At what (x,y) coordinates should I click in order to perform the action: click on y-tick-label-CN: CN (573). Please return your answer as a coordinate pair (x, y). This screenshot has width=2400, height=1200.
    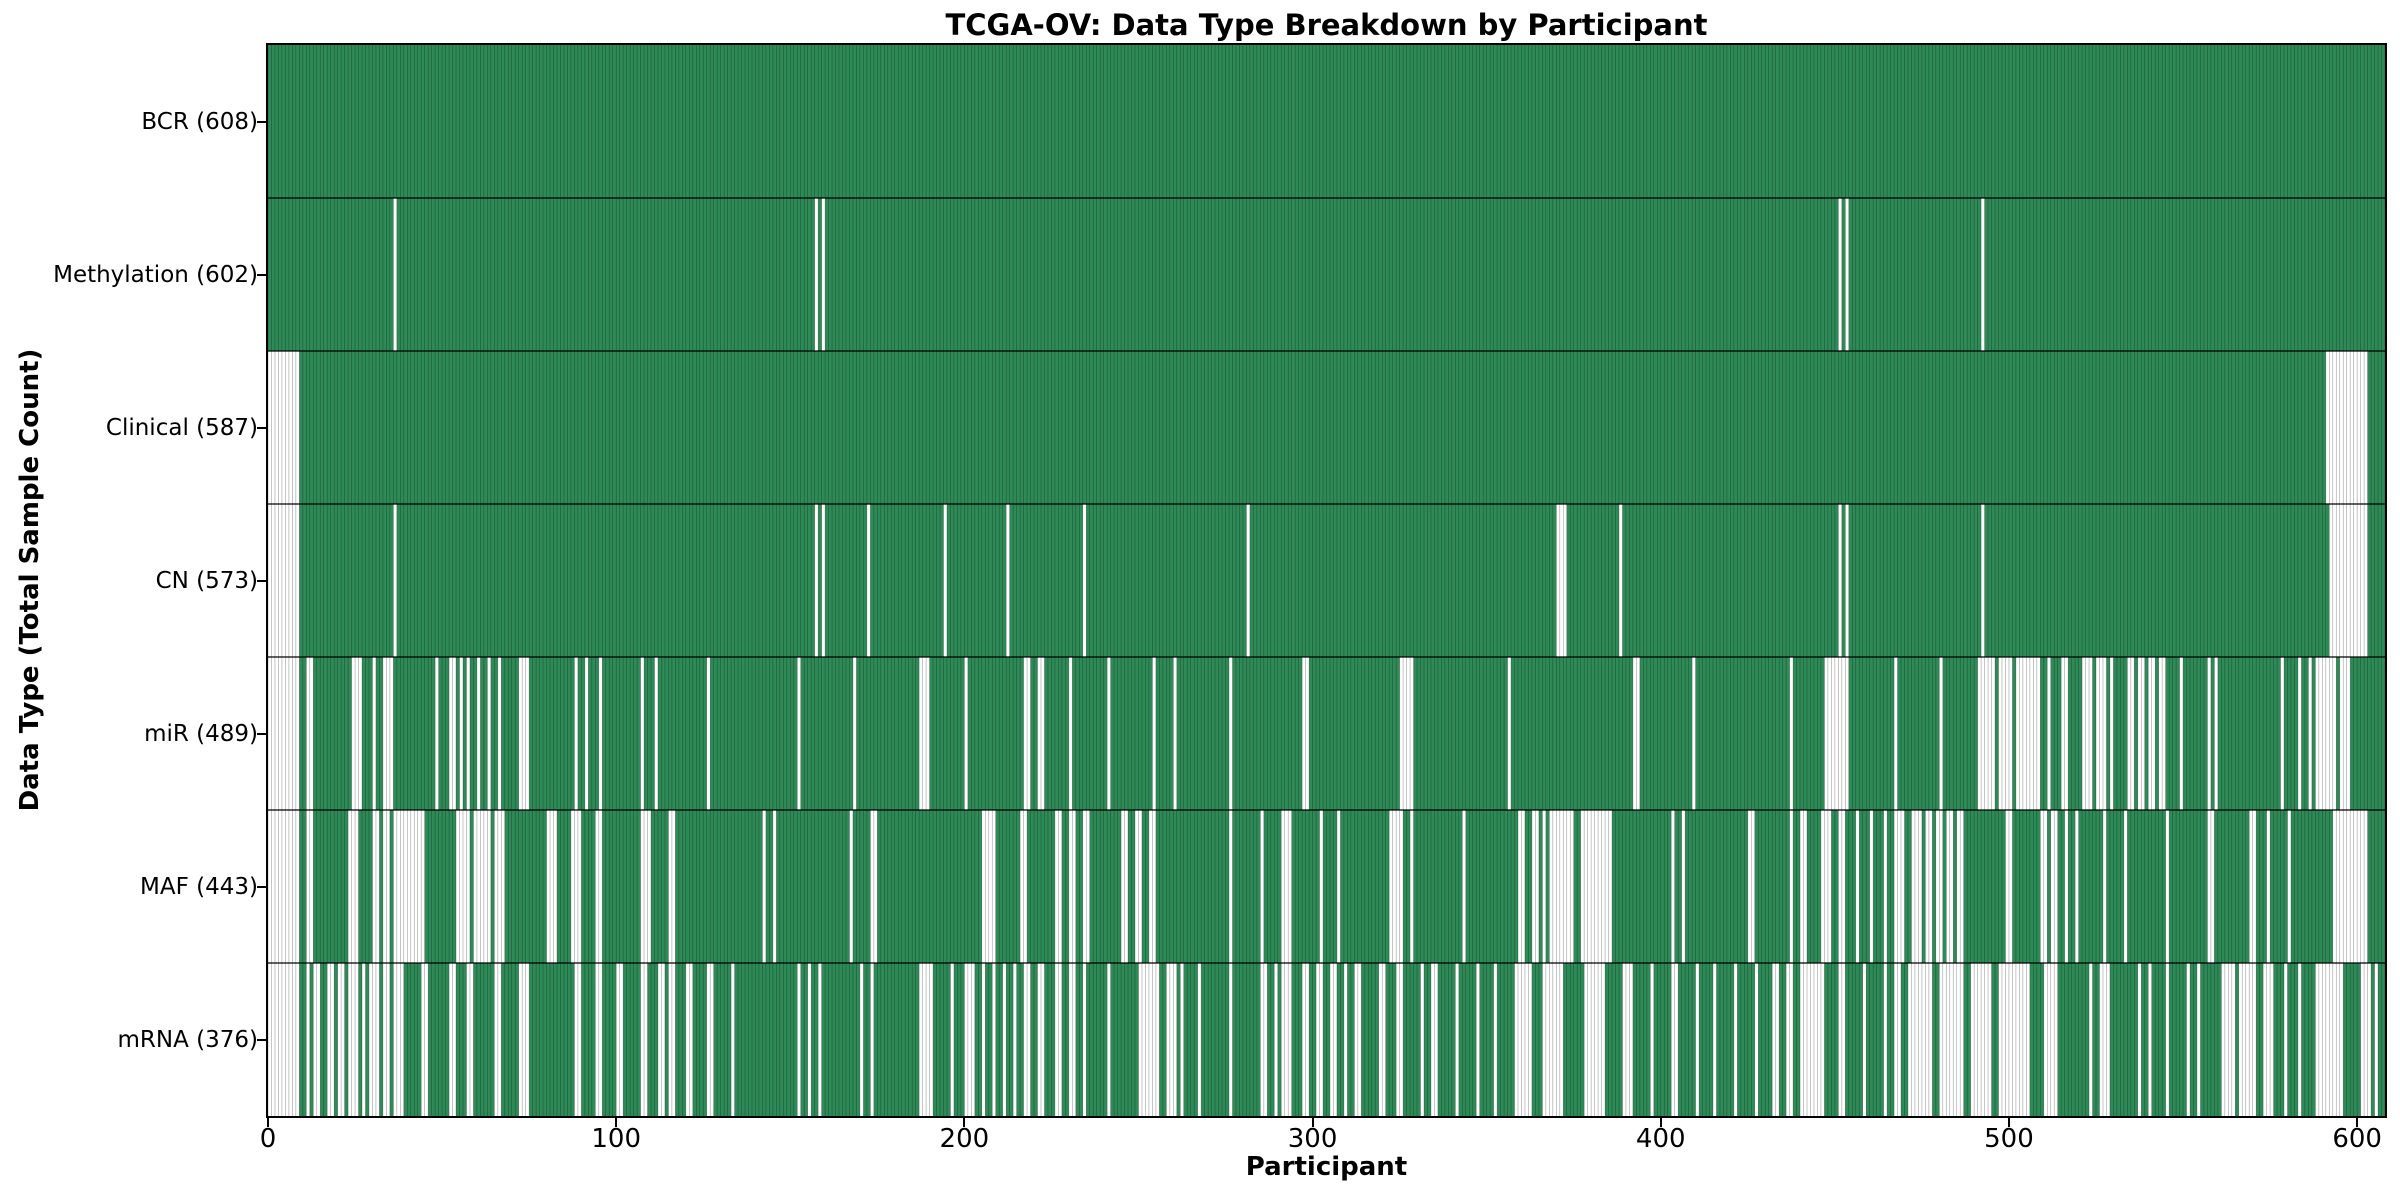
    Looking at the image, I should click on (206, 580).